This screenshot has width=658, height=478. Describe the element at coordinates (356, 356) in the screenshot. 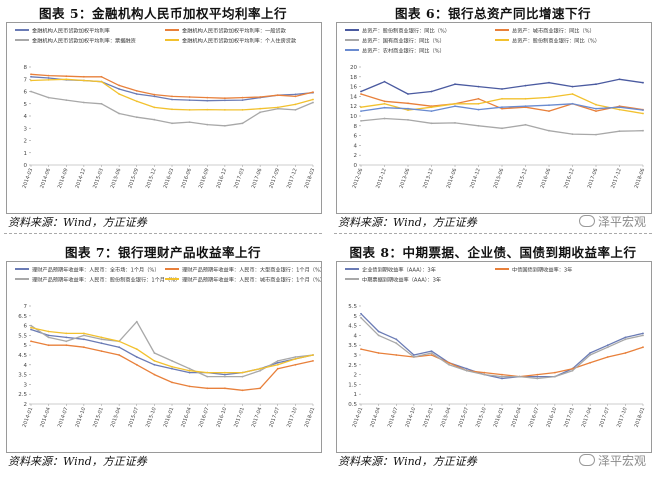

I see `y-tick-label: 3` at that location.